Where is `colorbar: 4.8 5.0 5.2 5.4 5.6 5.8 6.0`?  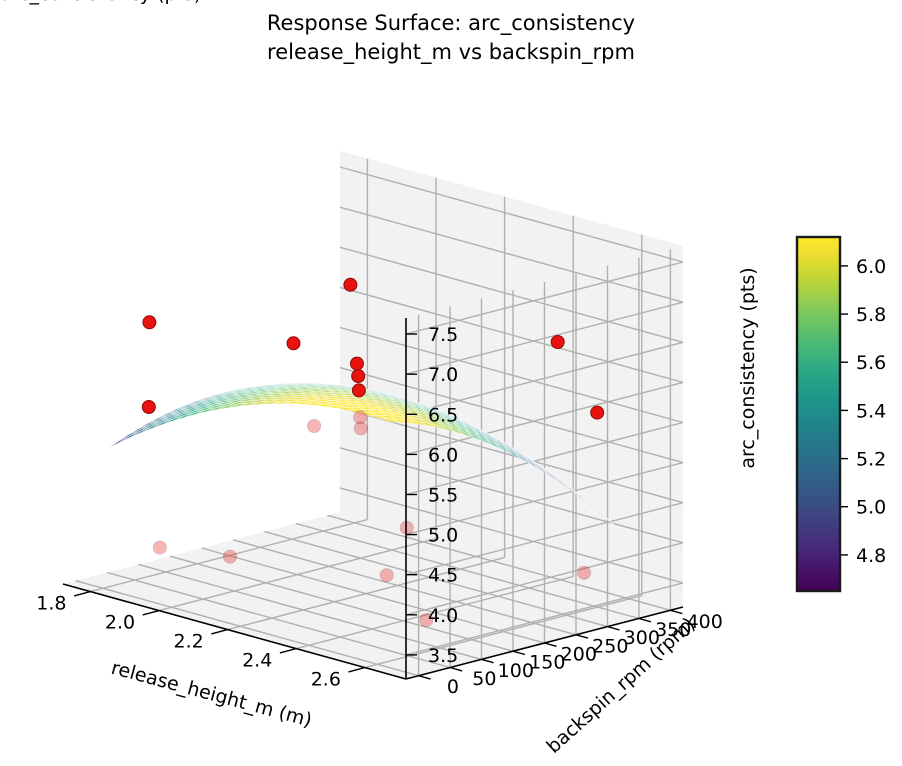 colorbar: 4.8 5.0 5.2 5.4 5.6 5.8 6.0 is located at coordinates (840, 414).